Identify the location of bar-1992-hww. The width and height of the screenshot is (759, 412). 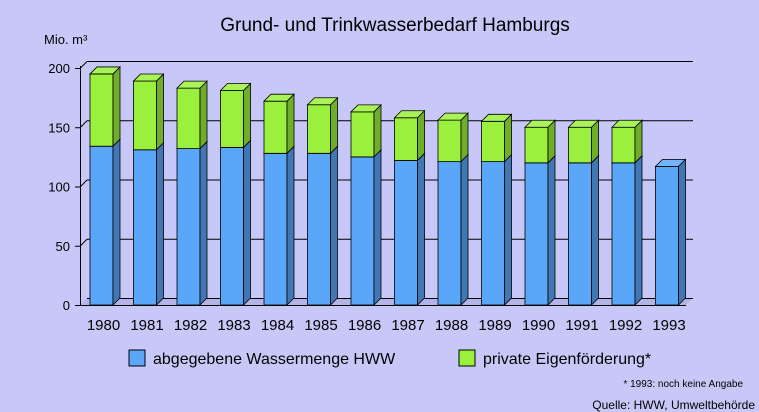
(627, 230).